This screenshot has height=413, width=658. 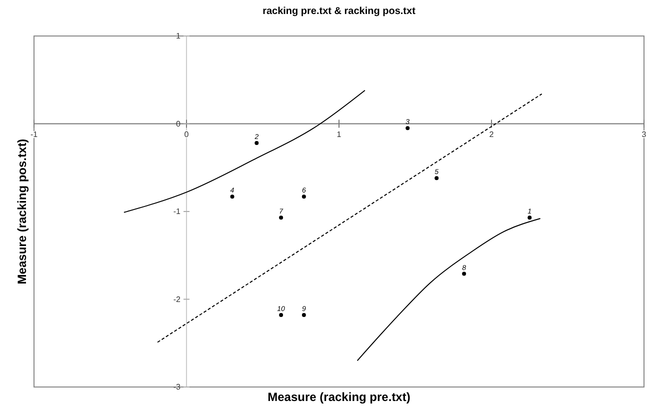 What do you see at coordinates (177, 299) in the screenshot?
I see `y-tick-label: -2` at bounding box center [177, 299].